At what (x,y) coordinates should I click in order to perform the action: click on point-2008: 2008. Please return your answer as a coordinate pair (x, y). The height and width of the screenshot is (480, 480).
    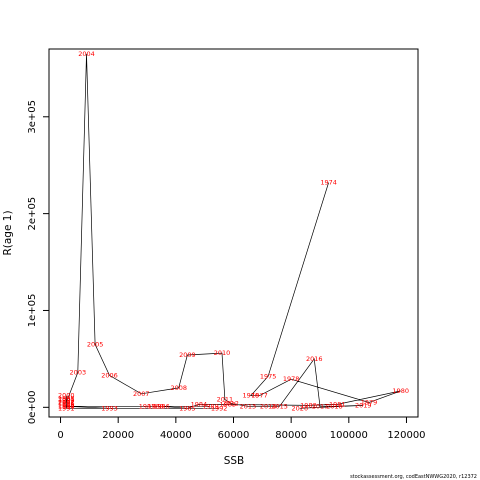
    Looking at the image, I should click on (178, 388).